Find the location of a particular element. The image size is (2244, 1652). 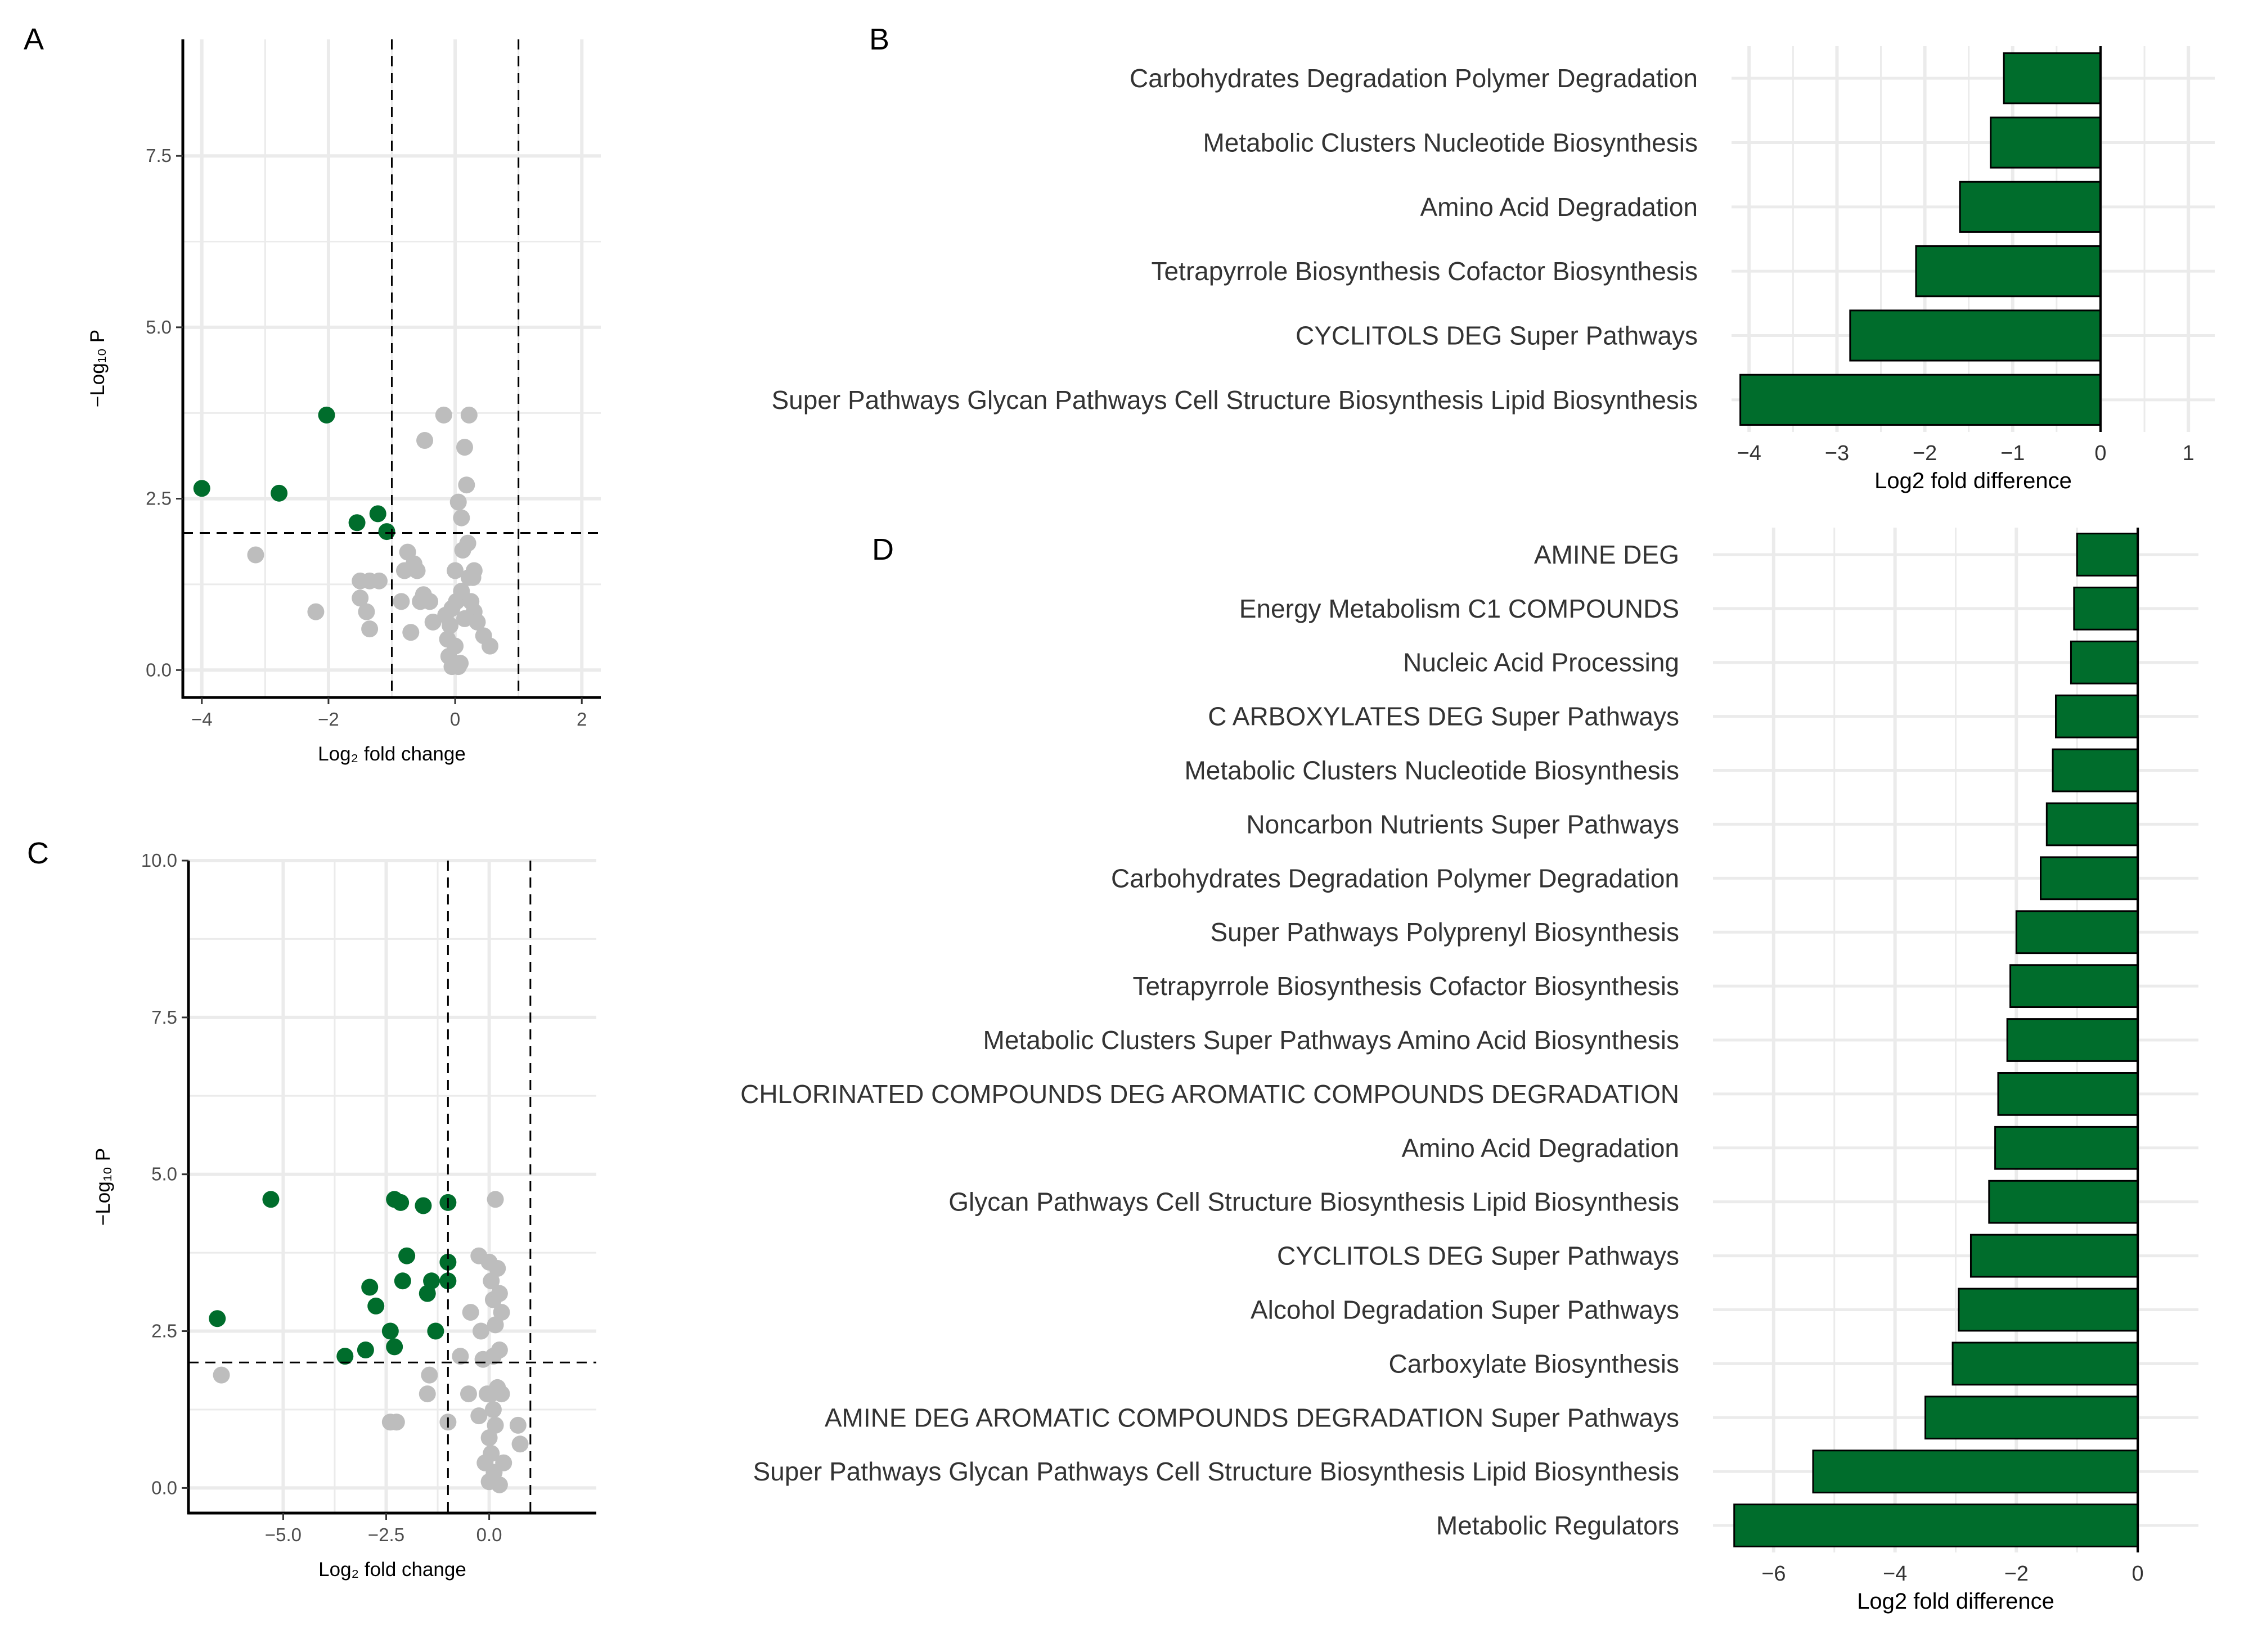

category-label: Metabolic Regulators is located at coordinates (1557, 1525).